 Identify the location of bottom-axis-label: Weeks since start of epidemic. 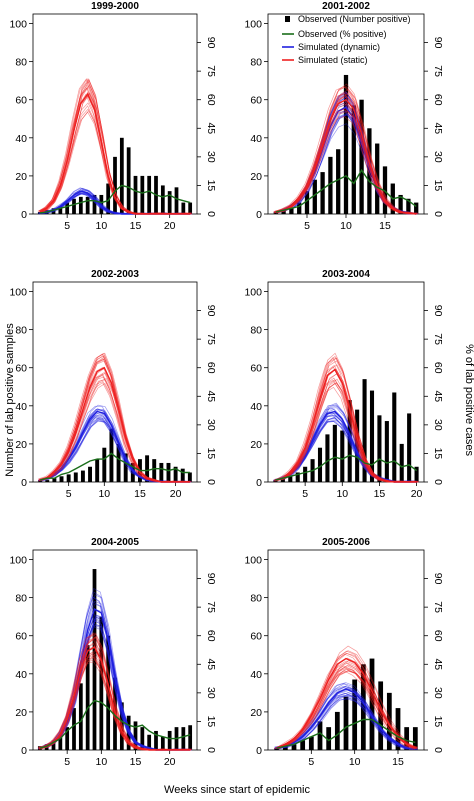
(237, 790).